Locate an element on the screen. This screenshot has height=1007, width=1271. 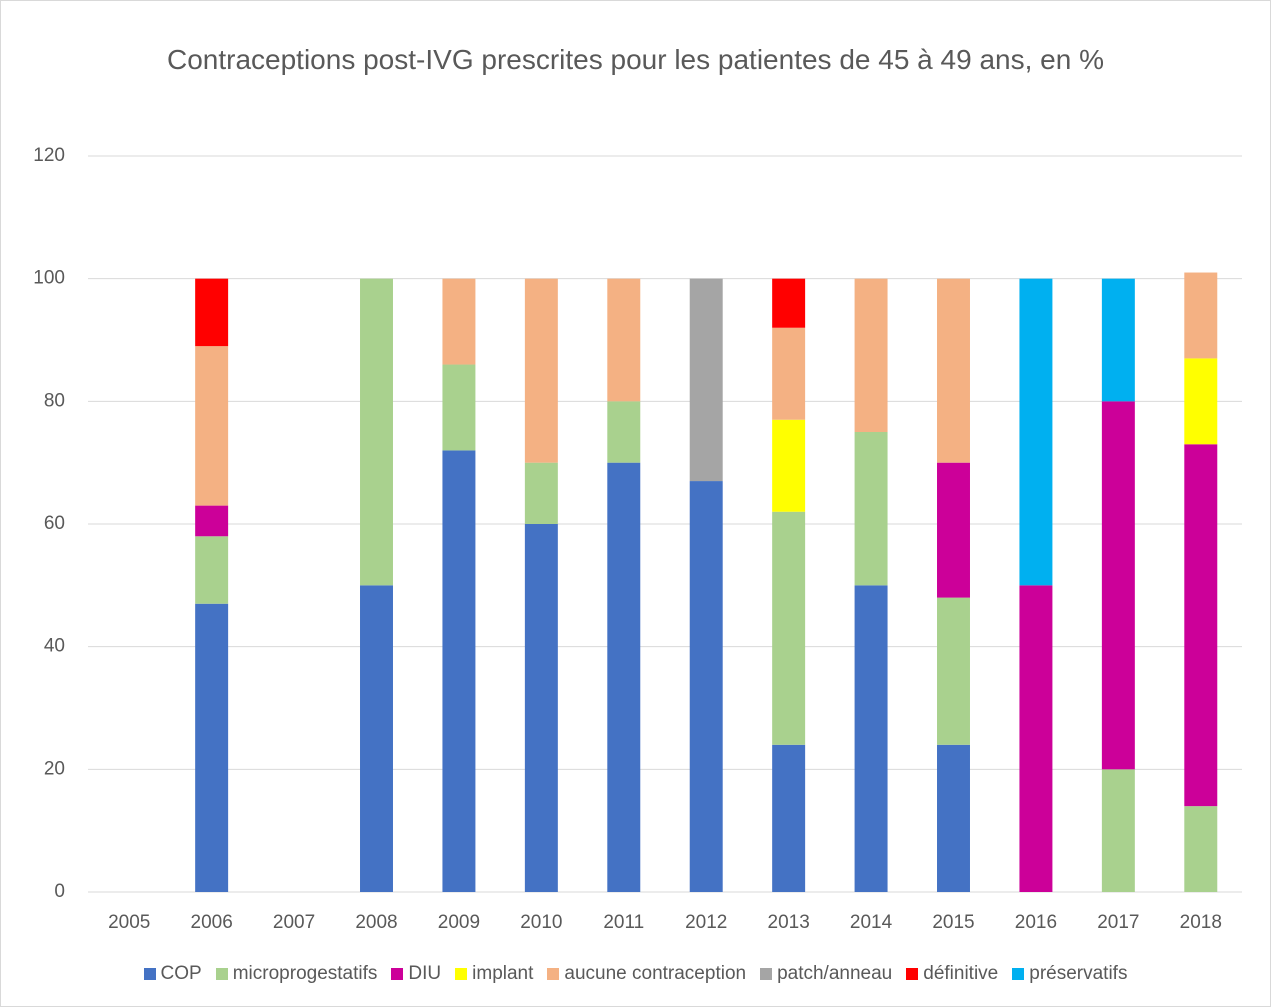
y-tick-label: 120 is located at coordinates (49, 155).